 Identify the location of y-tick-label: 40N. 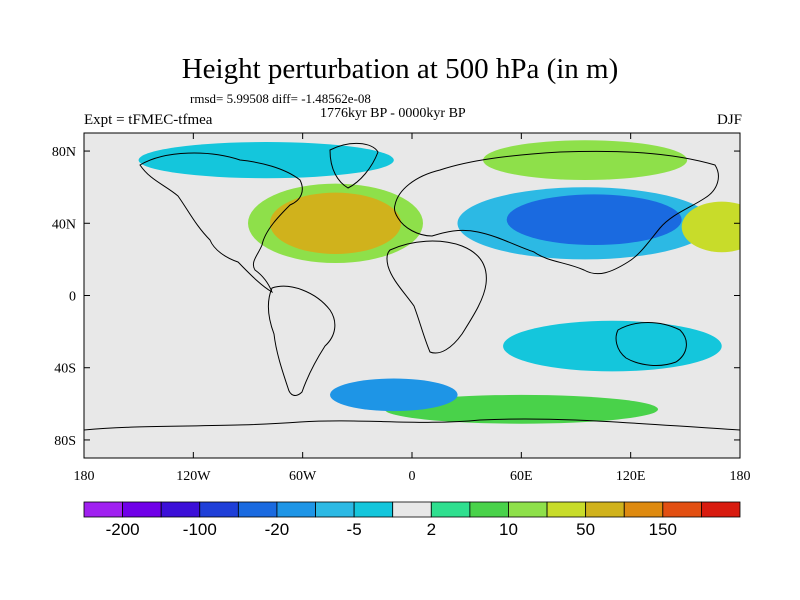
(64, 224).